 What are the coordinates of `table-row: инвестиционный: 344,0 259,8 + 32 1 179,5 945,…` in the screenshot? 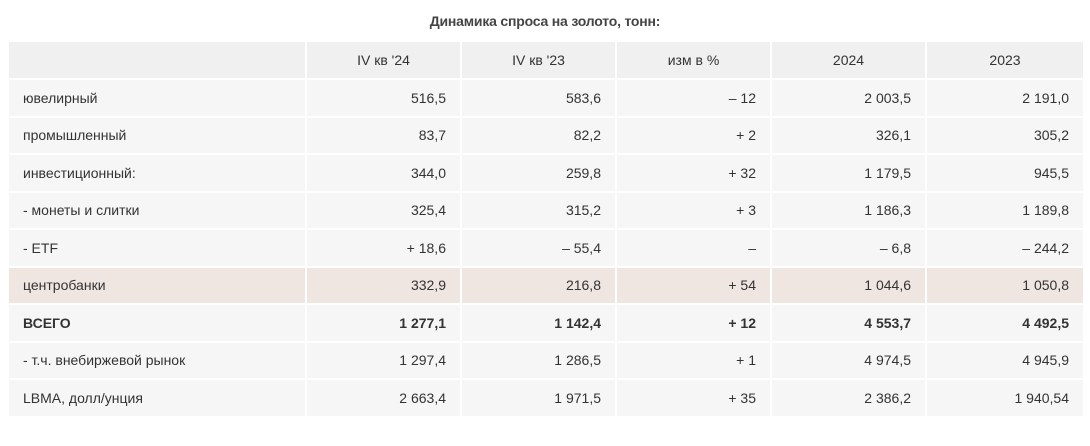 It's located at (546, 173).